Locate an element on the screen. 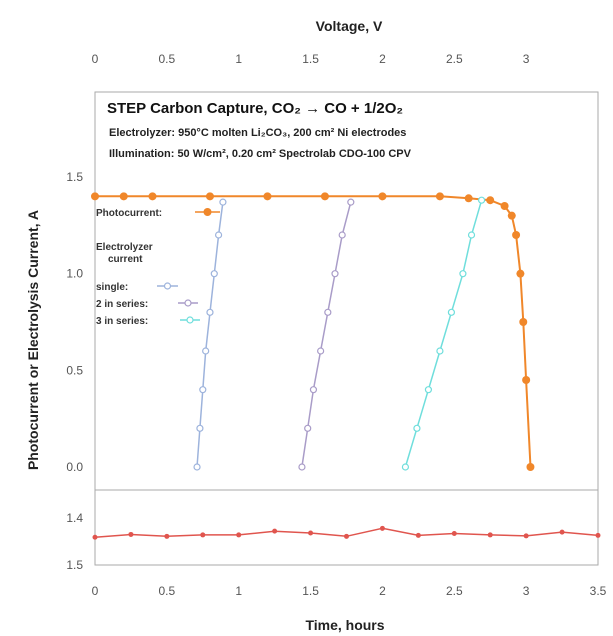 Image resolution: width=613 pixels, height=636 pixels. bottom-tick-label: 3 is located at coordinates (526, 591).